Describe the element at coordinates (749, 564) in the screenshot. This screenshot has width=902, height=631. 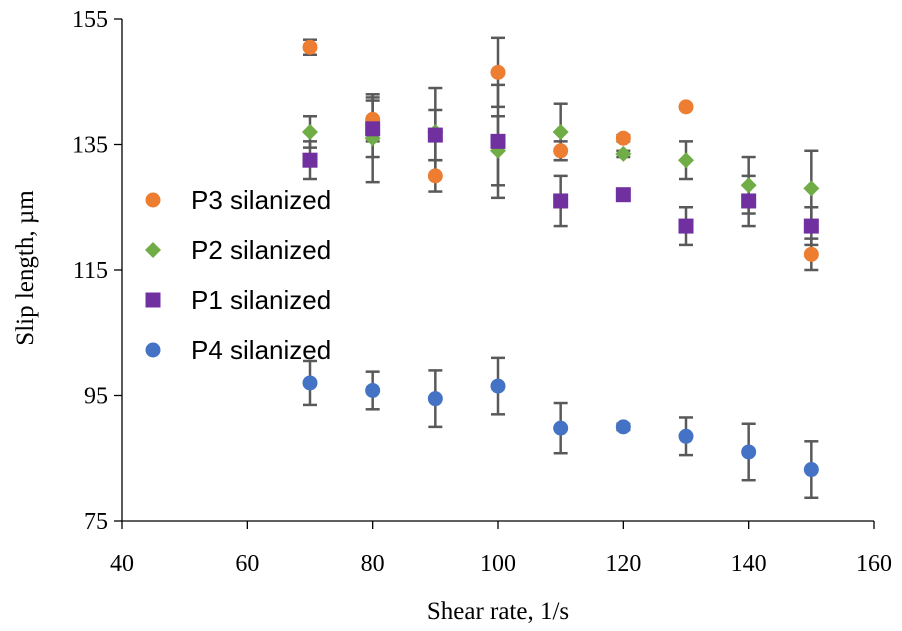
I see `x-tick-label: 140` at that location.